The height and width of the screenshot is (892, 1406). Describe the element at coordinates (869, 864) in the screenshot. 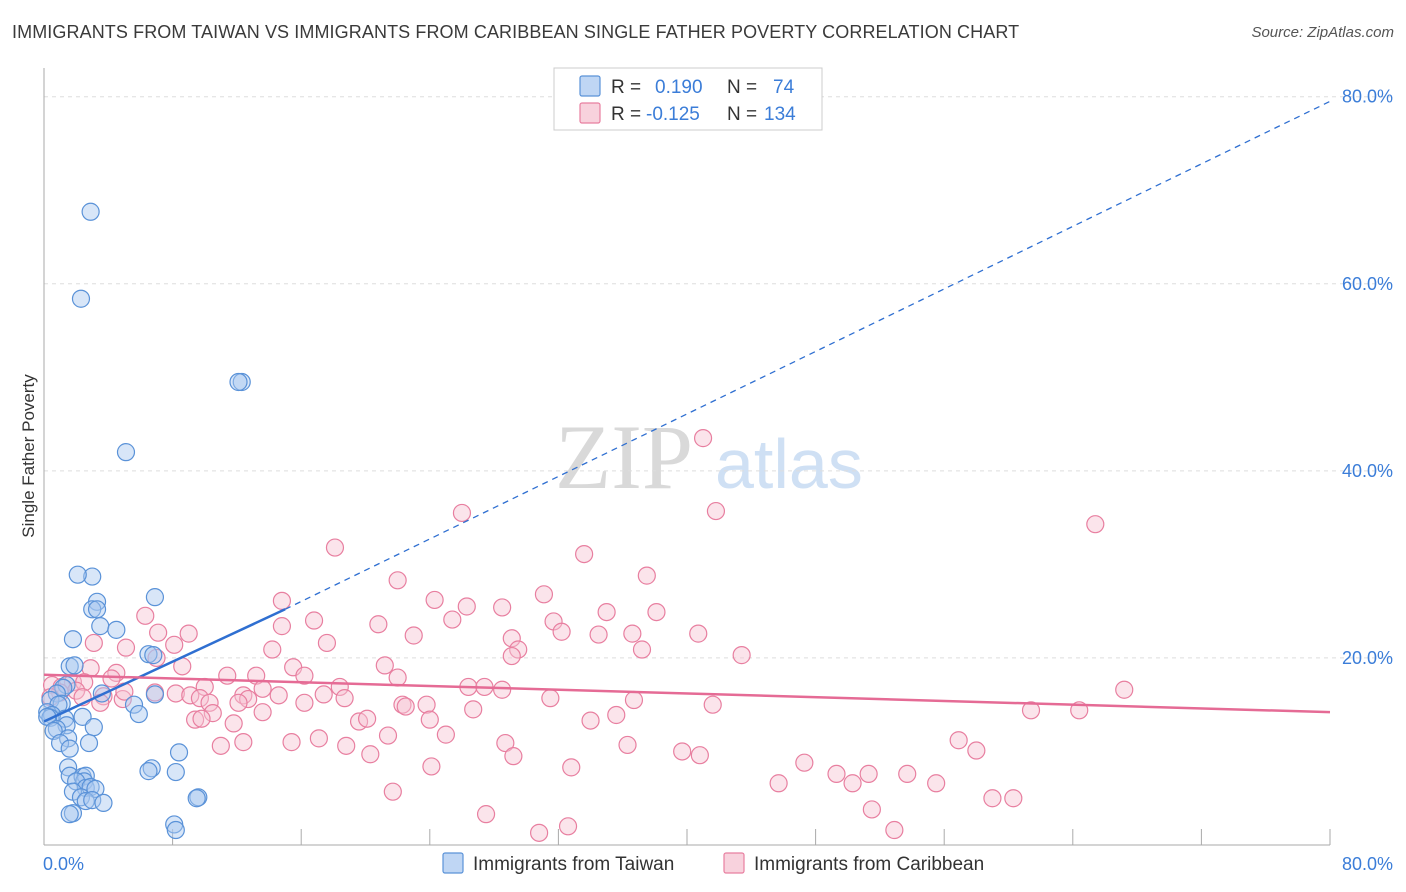

I see `bottom-legend-caribbean-label: Immigrants from Caribbean` at that location.